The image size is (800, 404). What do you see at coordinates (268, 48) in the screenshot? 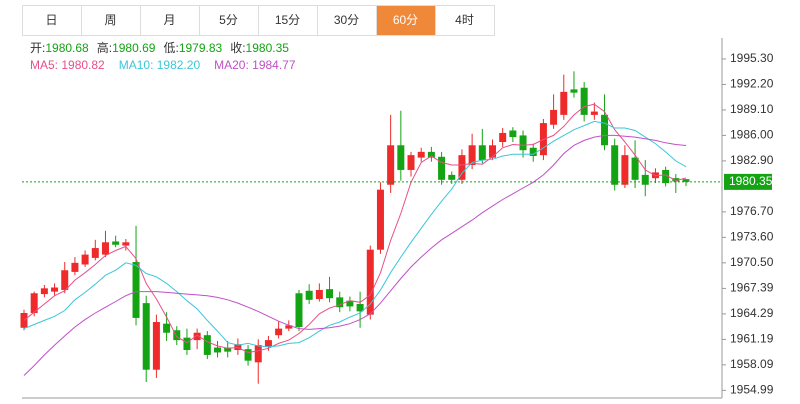
I see `info-value: 1980.35` at bounding box center [268, 48].